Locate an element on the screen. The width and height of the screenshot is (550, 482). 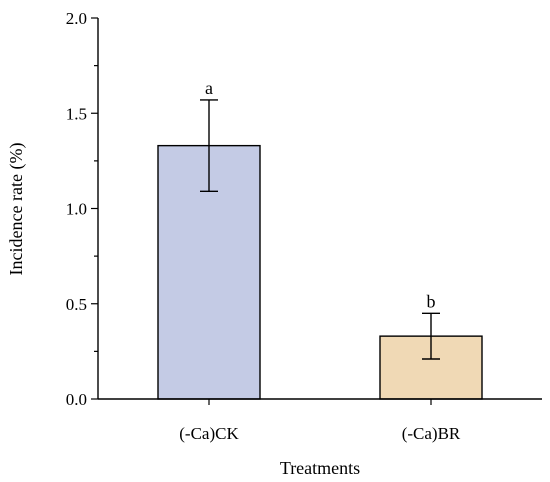
y-tick-label-1: 0.0 is located at coordinates (76, 399).